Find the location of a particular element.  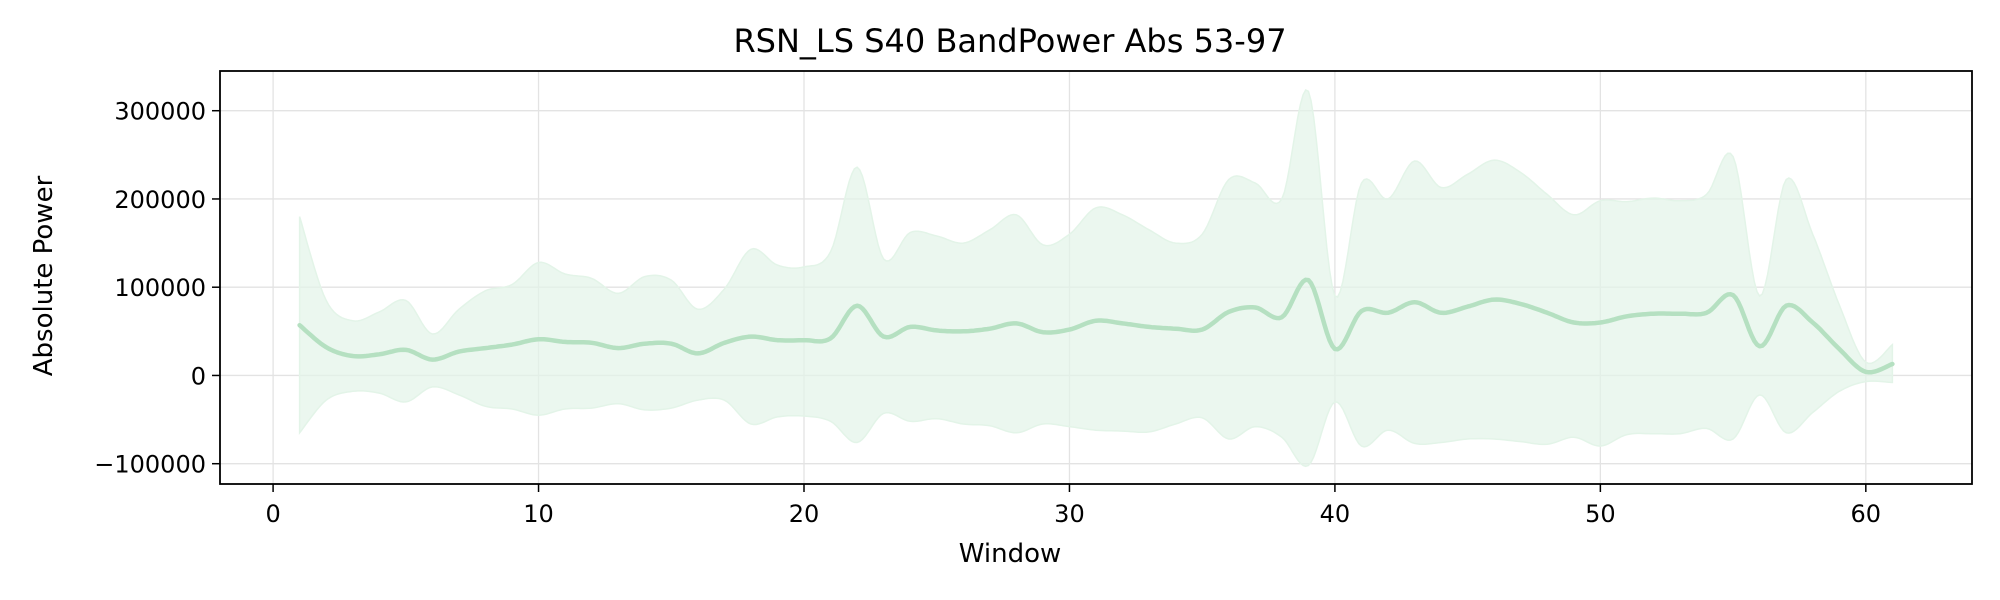

y-axis: −100000 0 100000 200000 300000 is located at coordinates (157, 288).